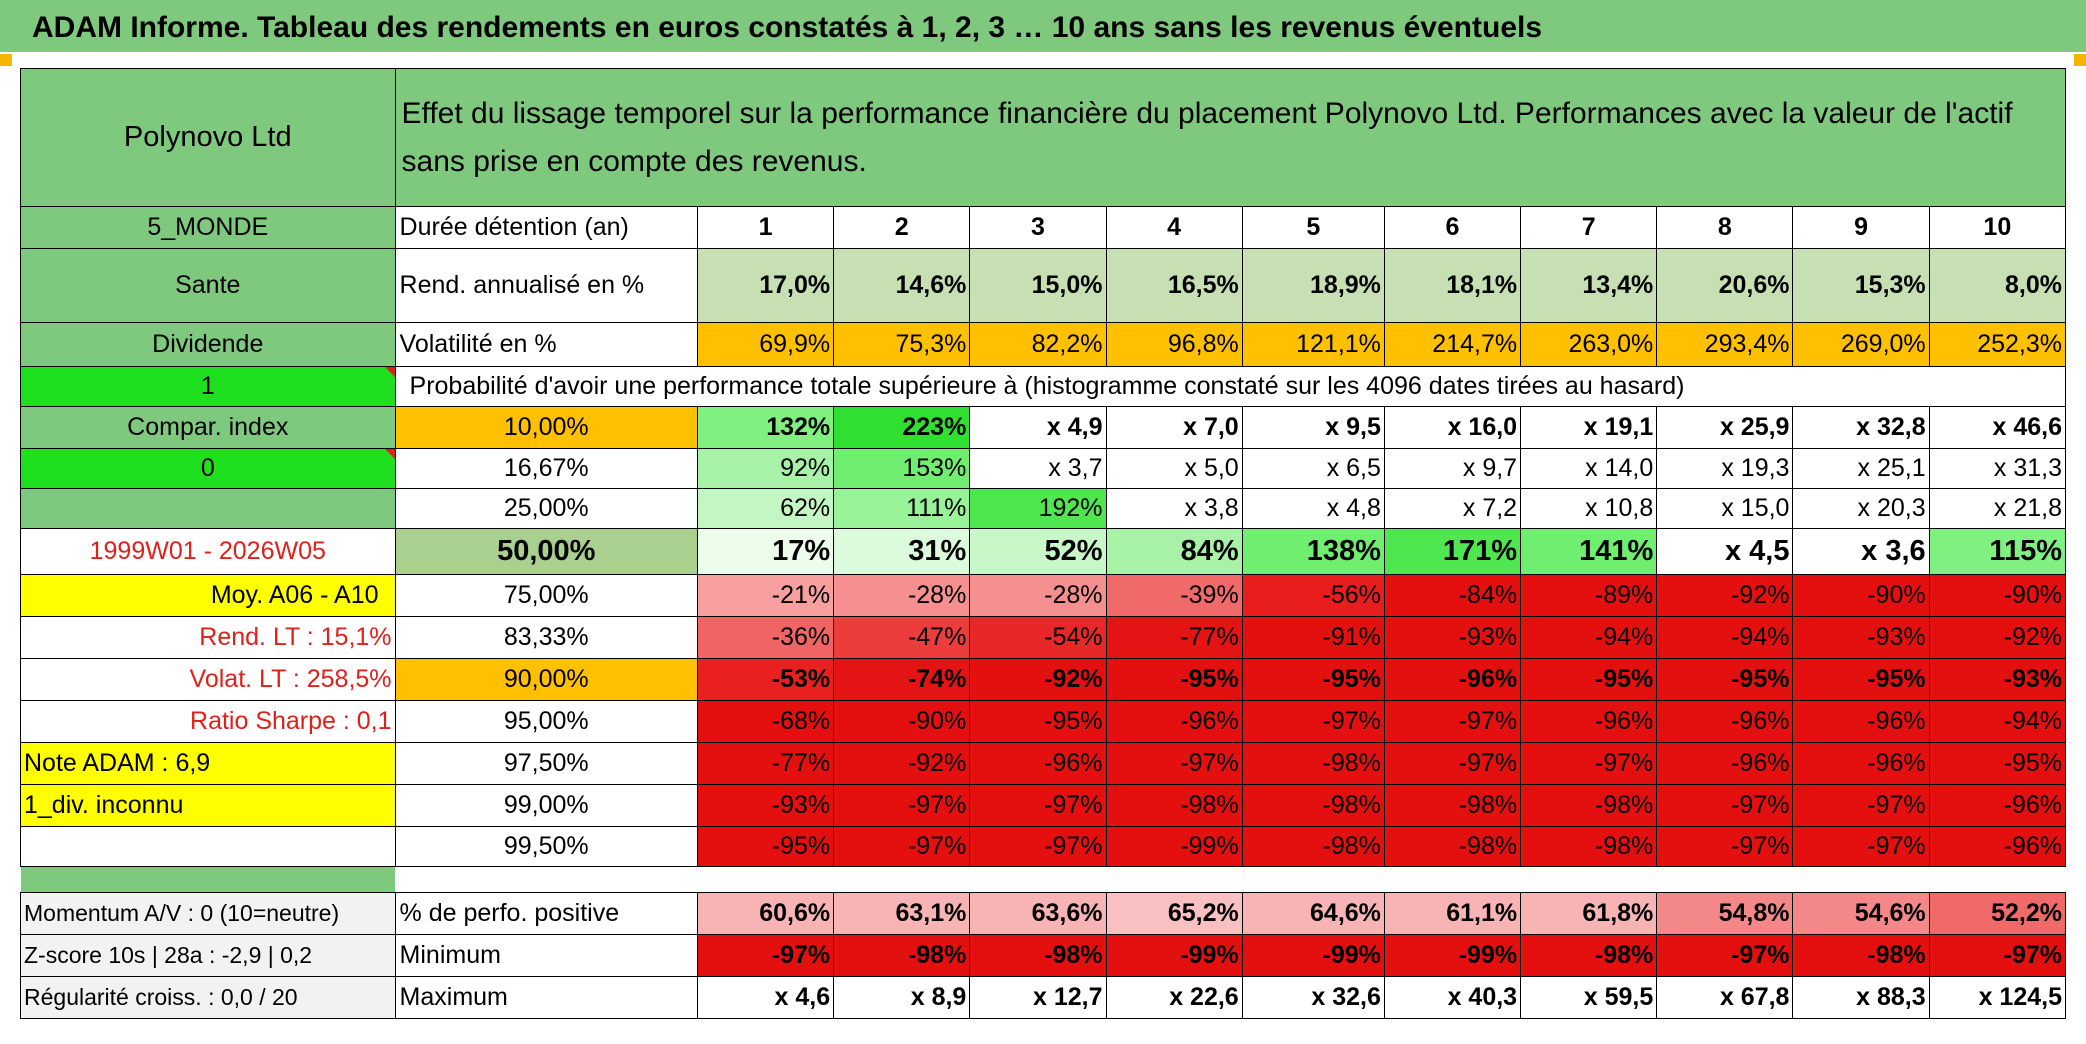 This screenshot has width=2086, height=1044. What do you see at coordinates (1174, 637) in the screenshot?
I see `quantile-value: -77%` at bounding box center [1174, 637].